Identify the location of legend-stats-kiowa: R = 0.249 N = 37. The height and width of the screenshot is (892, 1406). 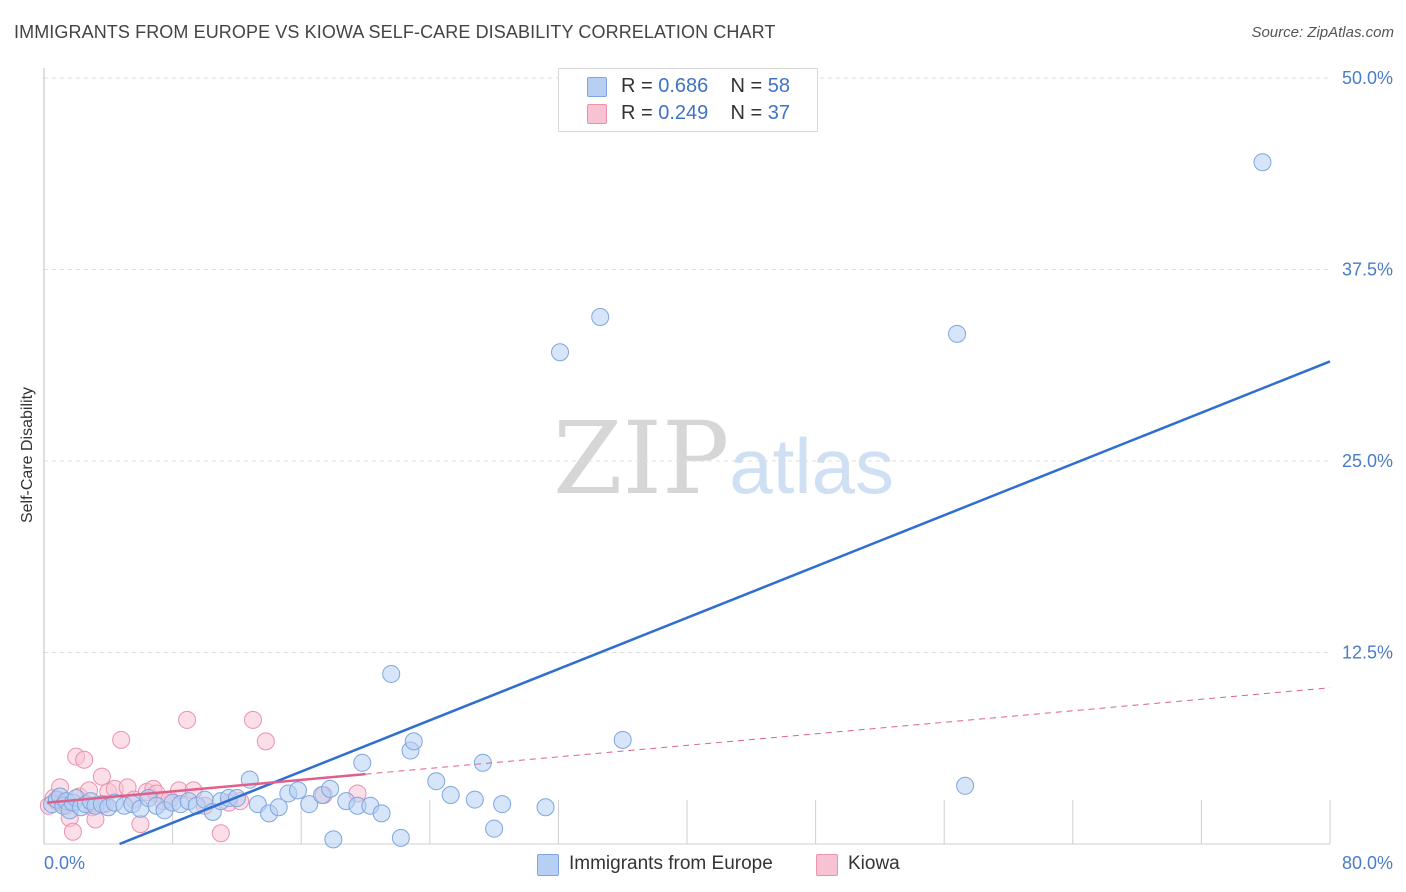
(705, 113).